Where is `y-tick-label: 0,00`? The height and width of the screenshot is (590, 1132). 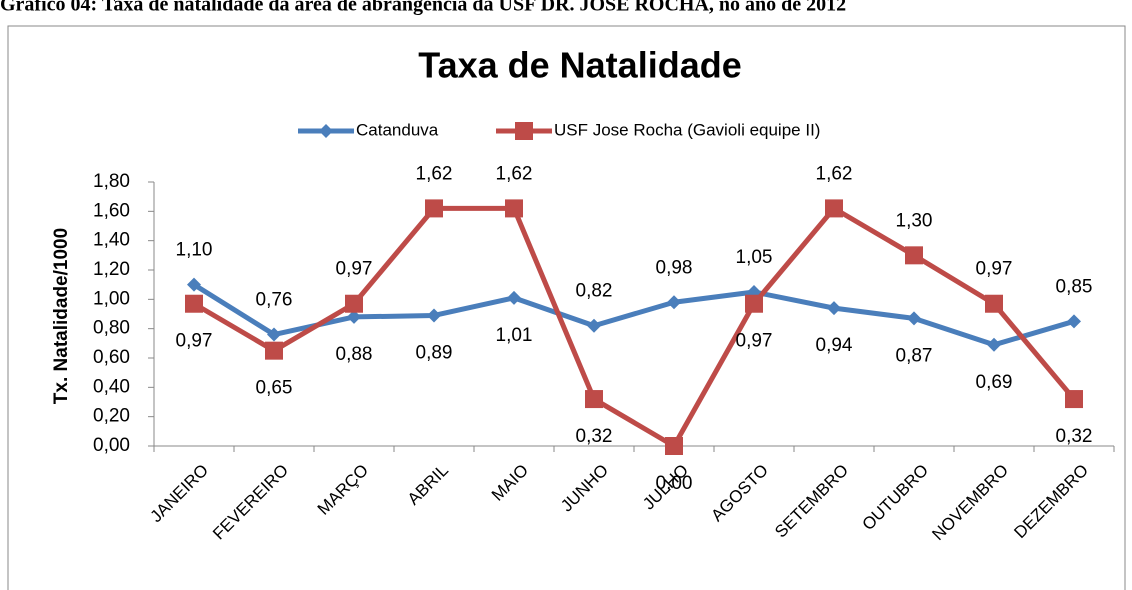 y-tick-label: 0,00 is located at coordinates (111, 445).